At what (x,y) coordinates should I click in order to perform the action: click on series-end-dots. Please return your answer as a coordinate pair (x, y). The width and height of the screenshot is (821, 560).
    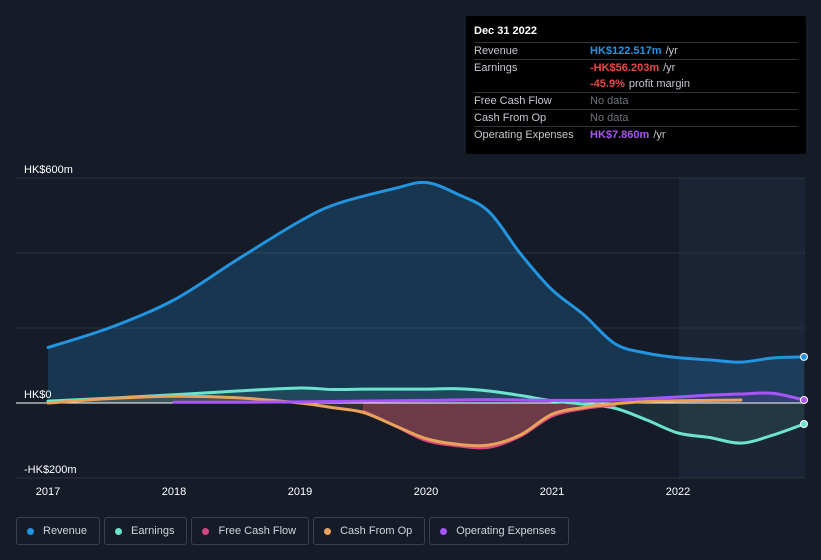
    Looking at the image, I should click on (804, 390).